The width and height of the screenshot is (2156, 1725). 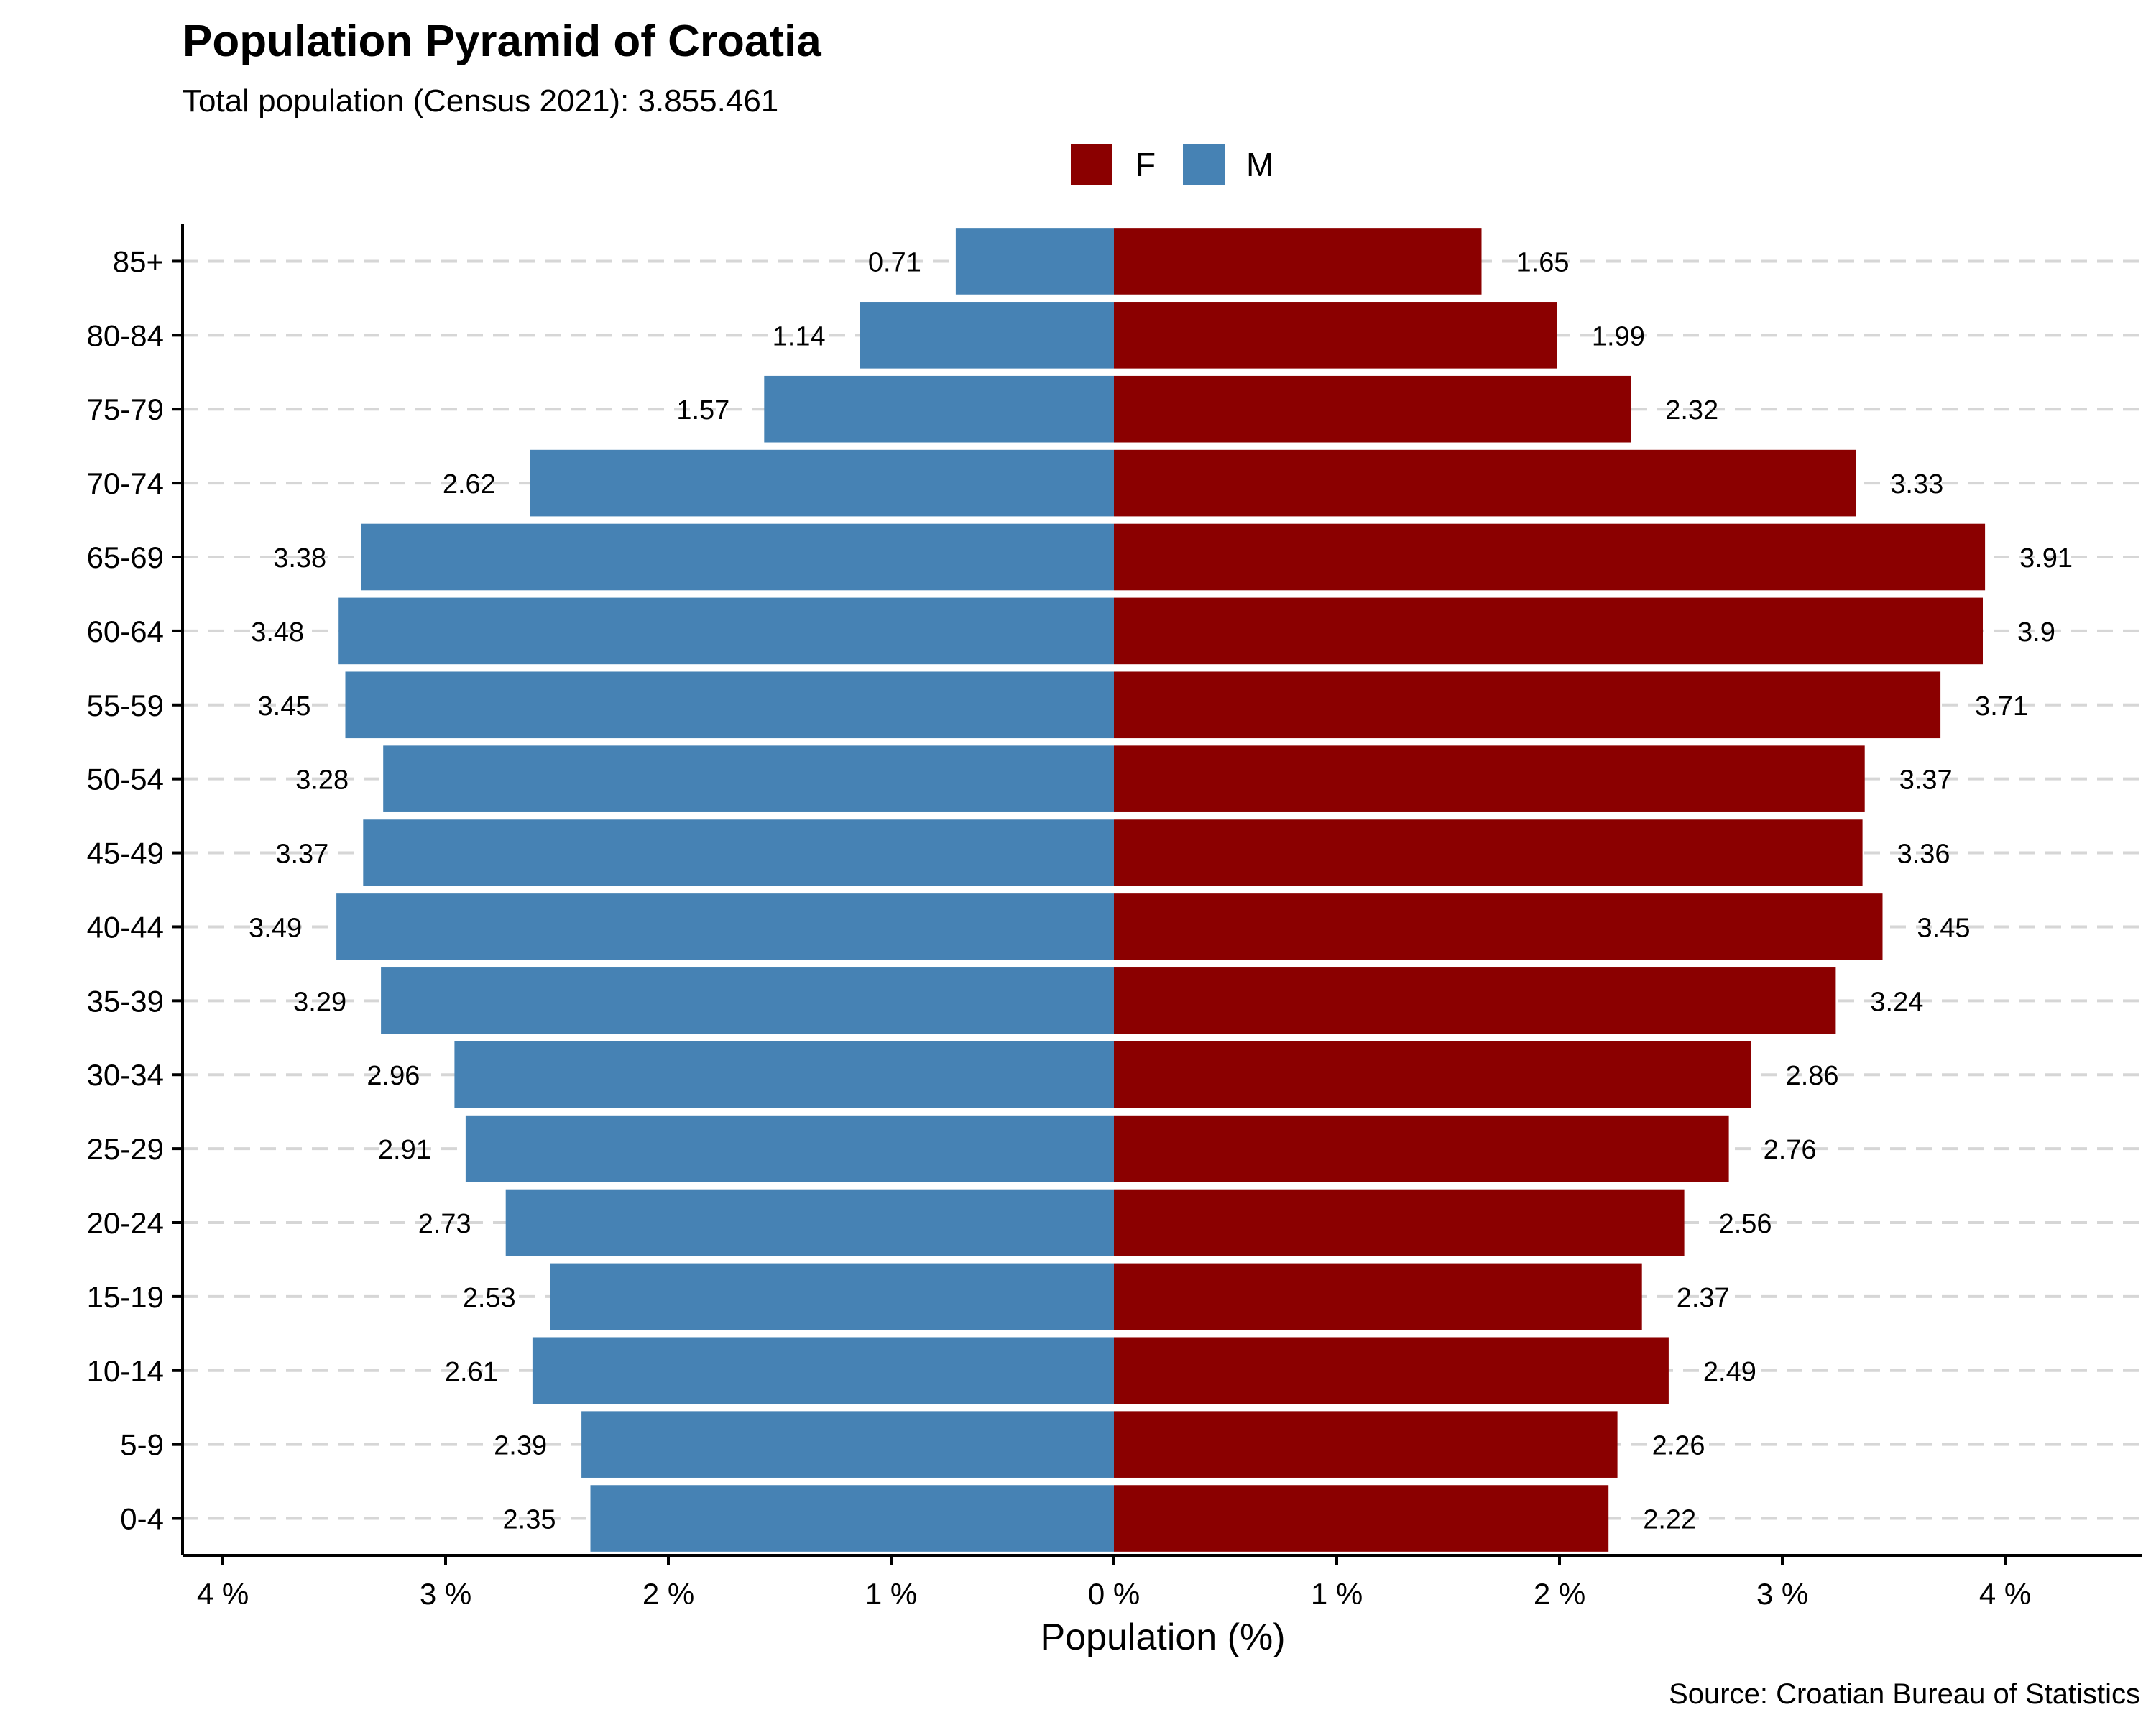 What do you see at coordinates (2046, 558) in the screenshot?
I see `data-label-female-65-69: 3.91` at bounding box center [2046, 558].